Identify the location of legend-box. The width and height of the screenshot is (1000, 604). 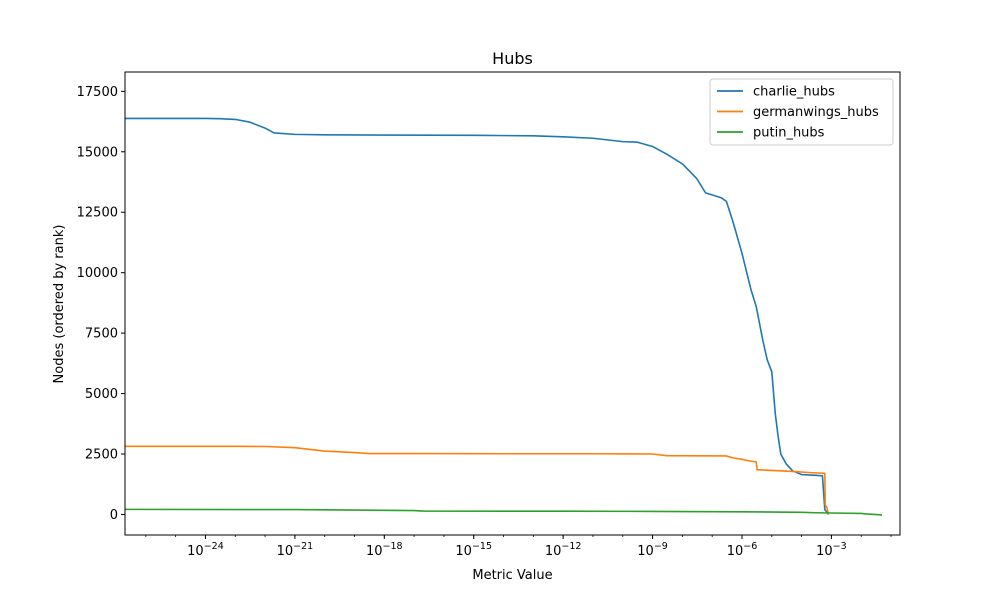
(801, 112).